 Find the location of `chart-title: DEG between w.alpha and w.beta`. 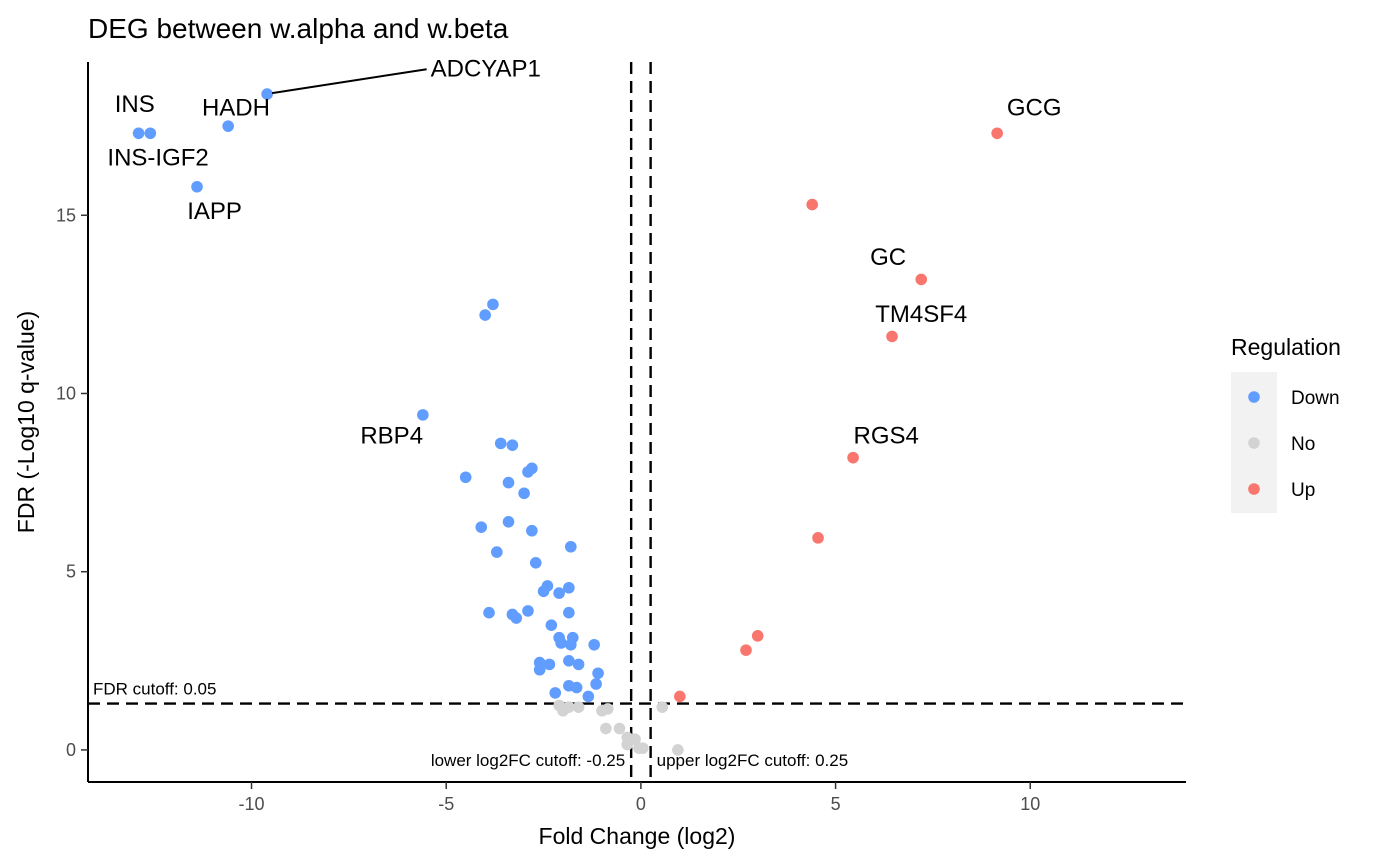

chart-title: DEG between w.alpha and w.beta is located at coordinates (298, 28).